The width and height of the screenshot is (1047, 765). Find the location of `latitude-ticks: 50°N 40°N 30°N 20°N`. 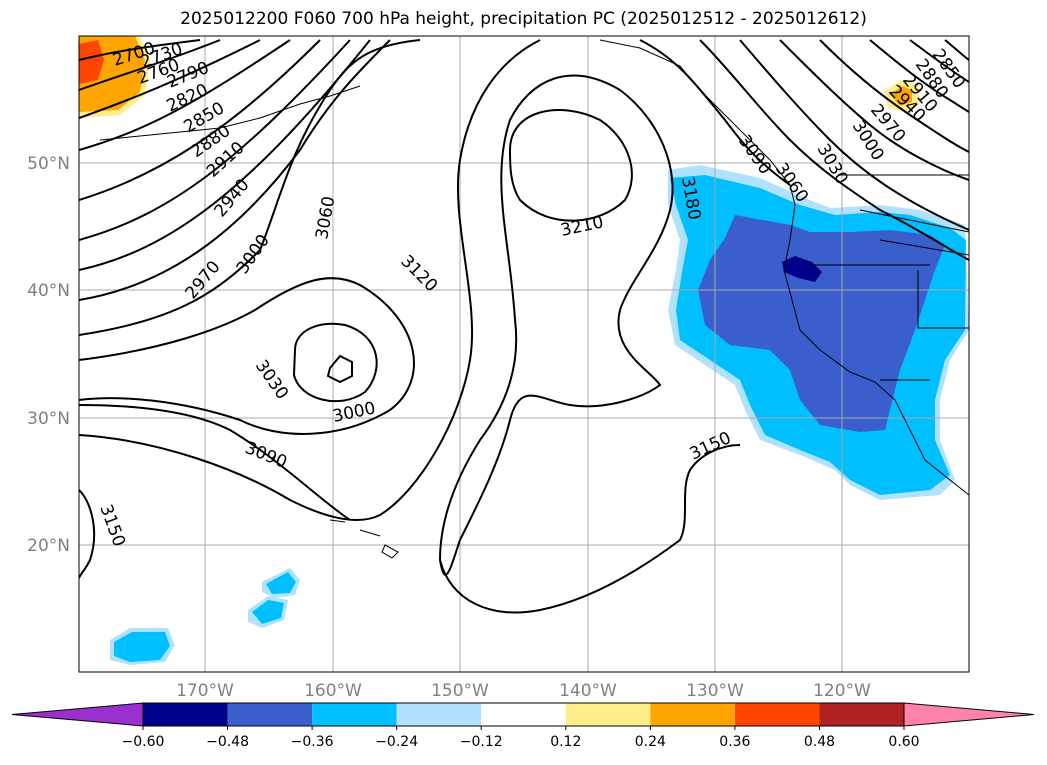

latitude-ticks: 50°N 40°N 30°N 20°N is located at coordinates (48, 355).